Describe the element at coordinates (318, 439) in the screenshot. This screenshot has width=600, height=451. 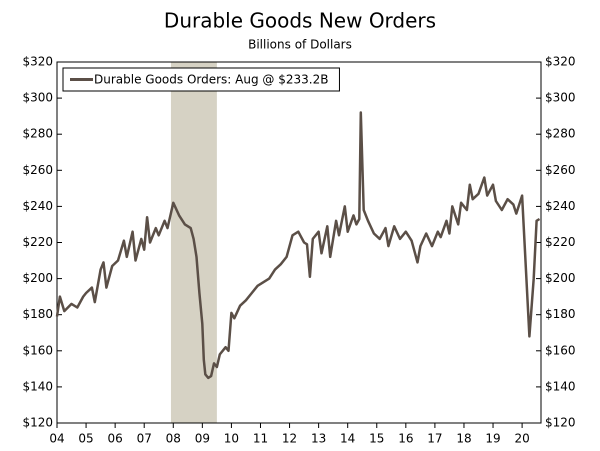
I see `x-tick-label: 13` at that location.